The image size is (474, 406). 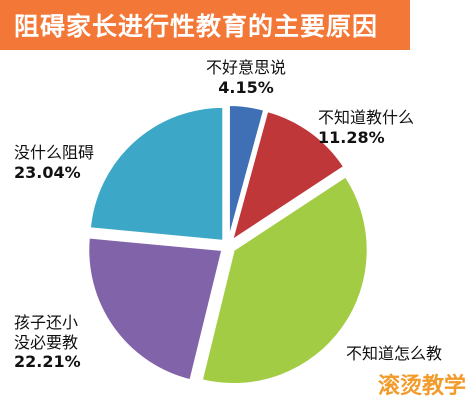 I want to click on chart-title-banner: 阻碍家长进行性教育的主要原因, so click(x=205, y=25).